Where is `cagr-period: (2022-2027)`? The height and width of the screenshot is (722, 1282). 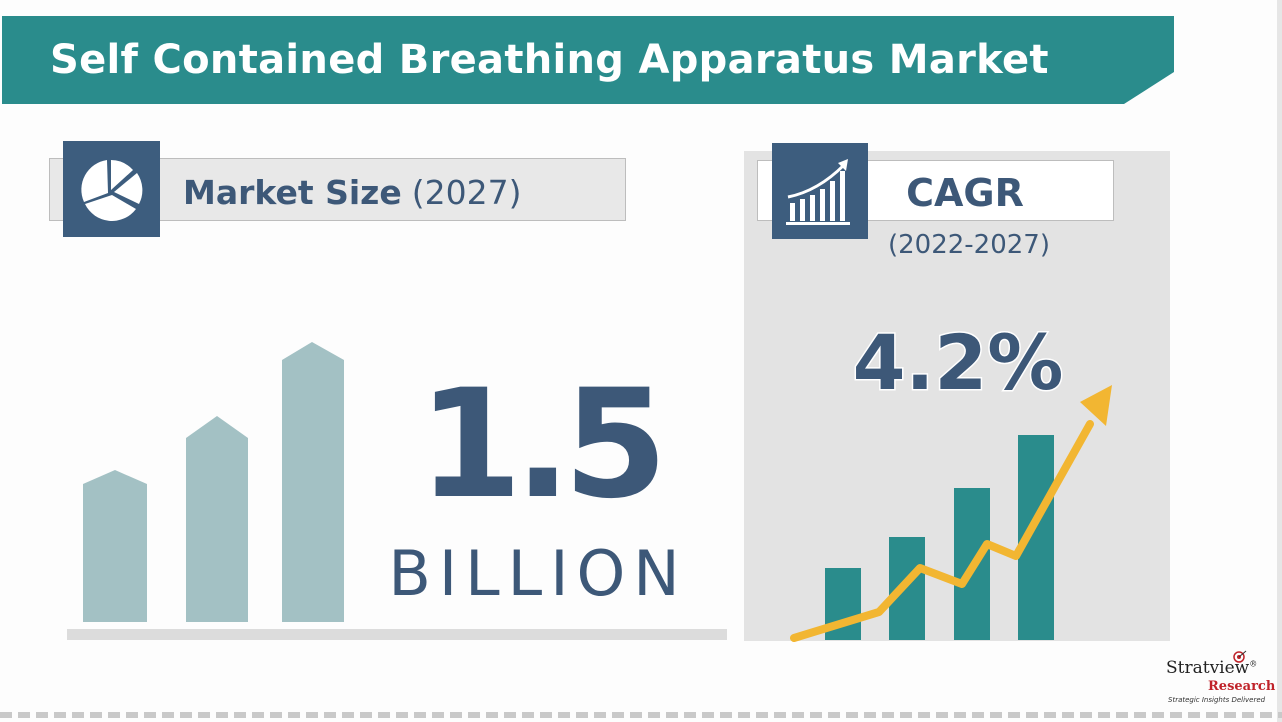
cagr-period: (2022-2027) is located at coordinates (968, 245).